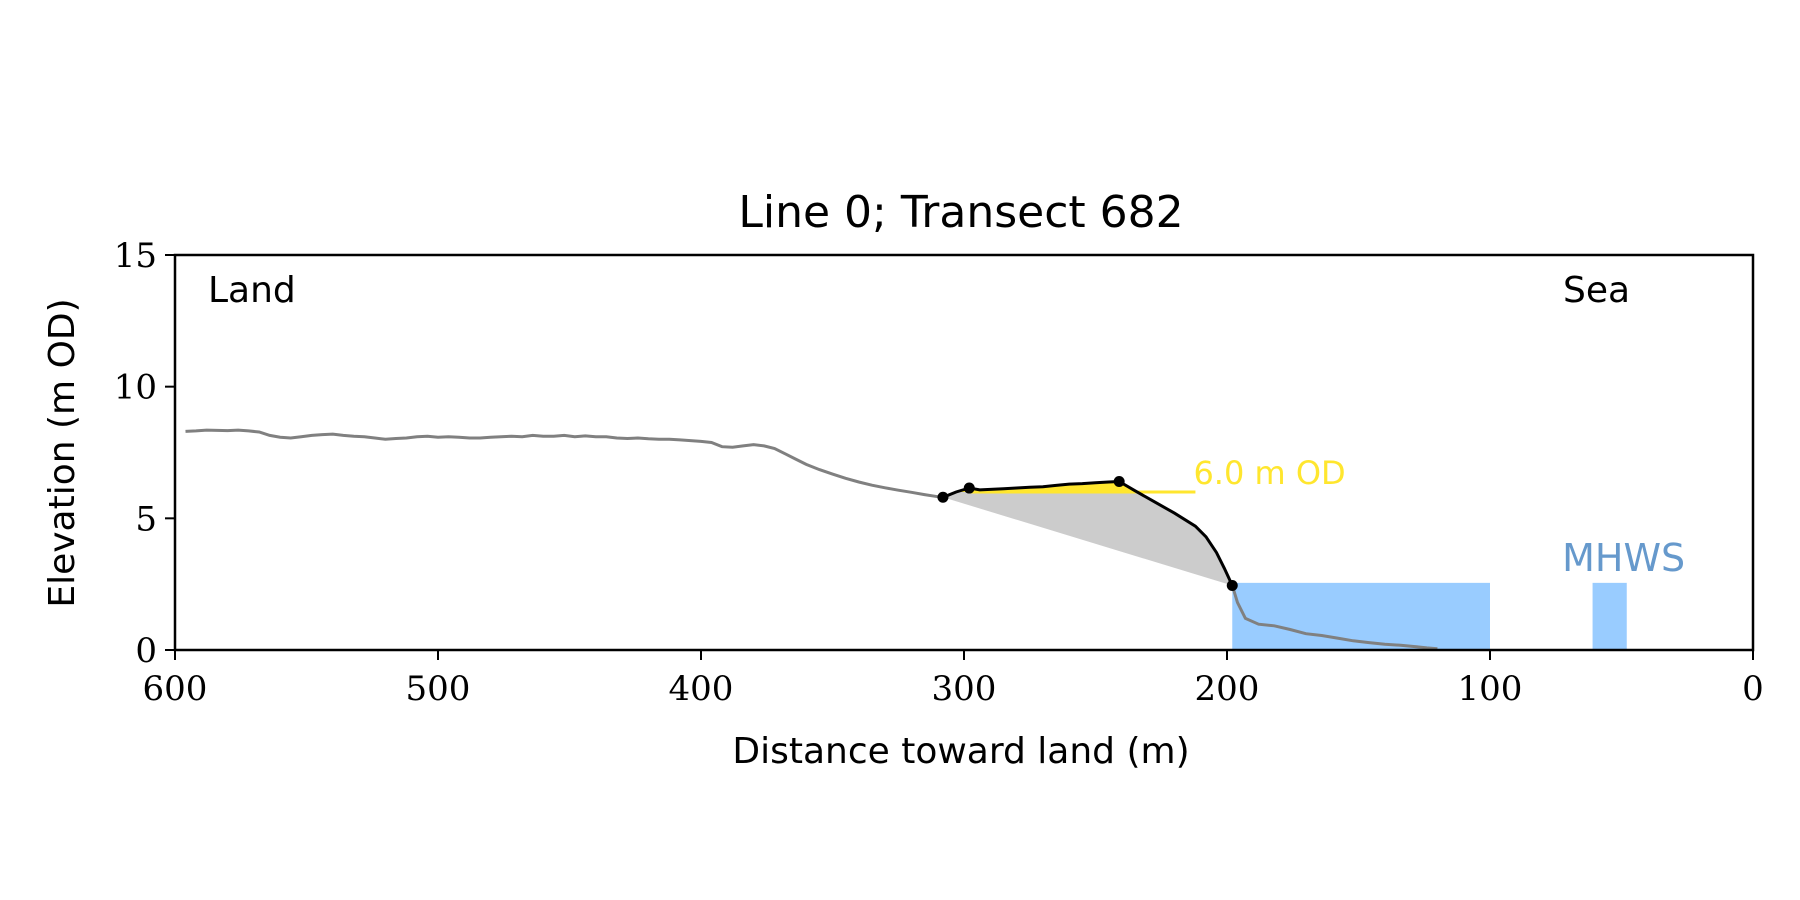 The height and width of the screenshot is (900, 1800). Describe the element at coordinates (1227, 689) in the screenshot. I see `x-tick-label: 200` at that location.